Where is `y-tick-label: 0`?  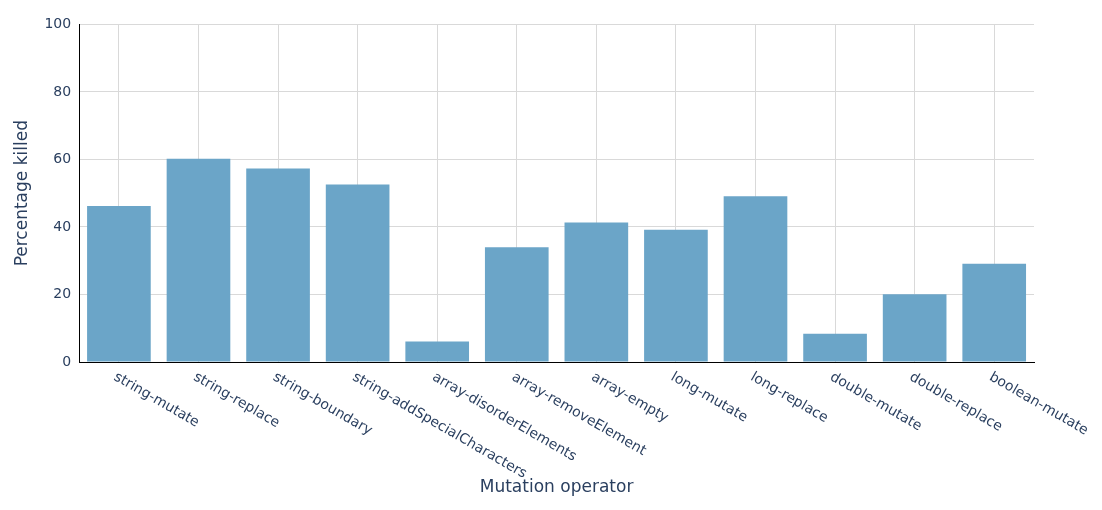
y-tick-label: 0 is located at coordinates (67, 360).